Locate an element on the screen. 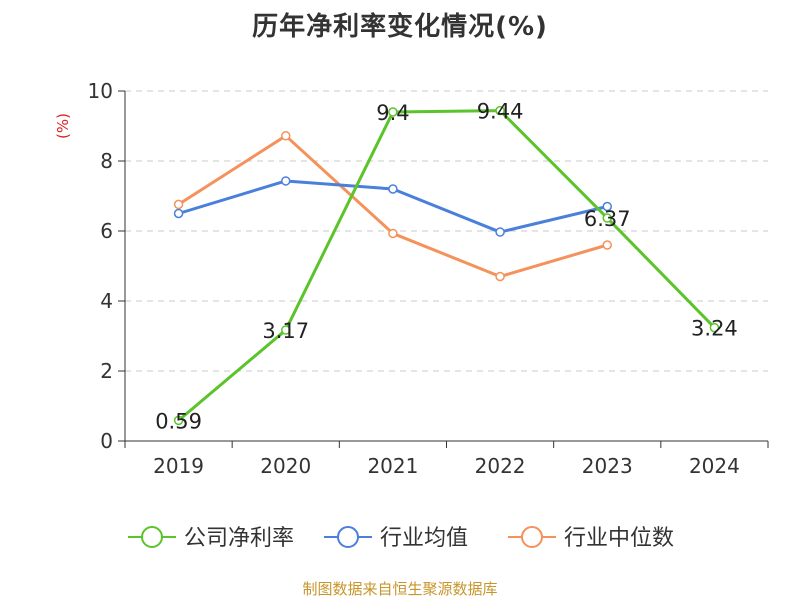 Image resolution: width=800 pixels, height=600 pixels. data-label: 9.4 is located at coordinates (392, 113).